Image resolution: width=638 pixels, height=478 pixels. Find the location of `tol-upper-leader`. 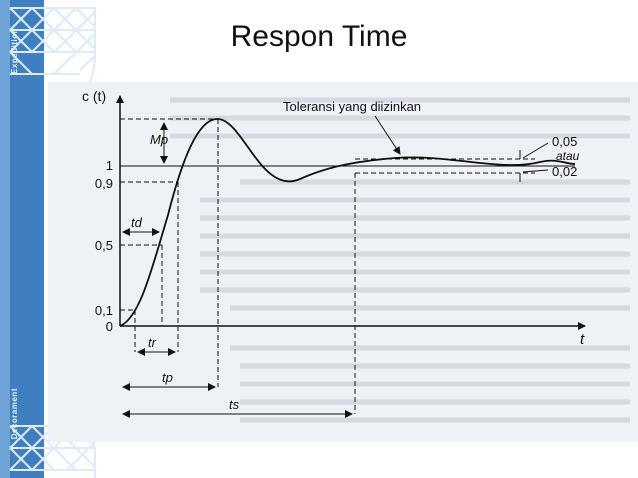

tol-upper-leader is located at coordinates (535, 150).